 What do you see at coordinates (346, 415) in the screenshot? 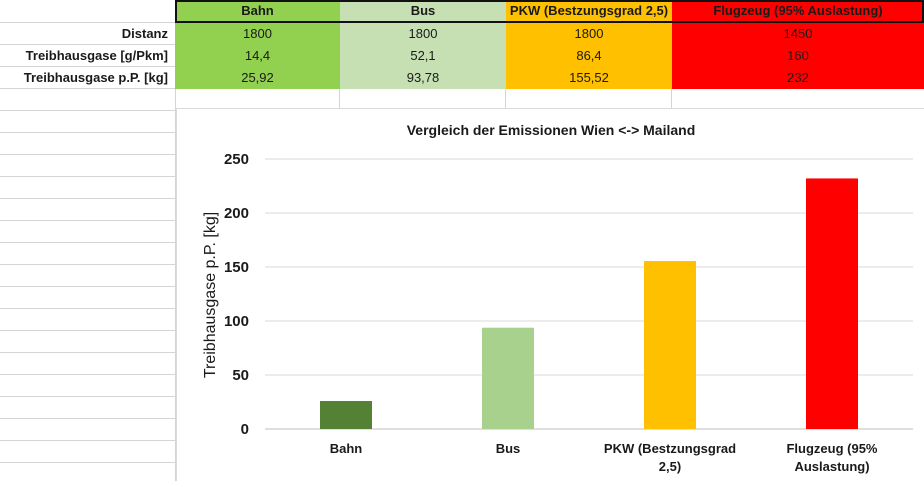
I see `bar-bahn` at bounding box center [346, 415].